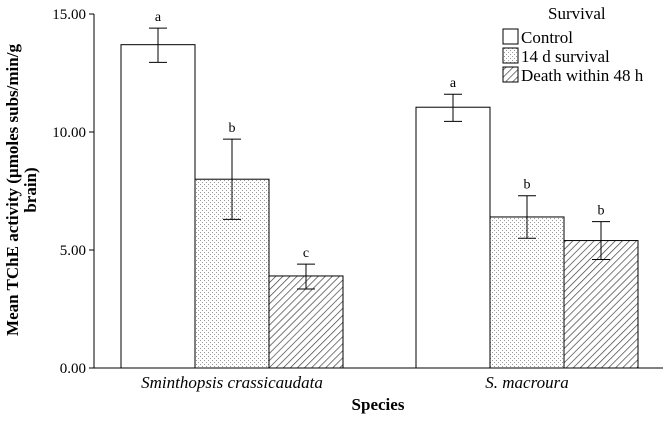 The image size is (667, 422). I want to click on legend-title: Survival, so click(577, 13).